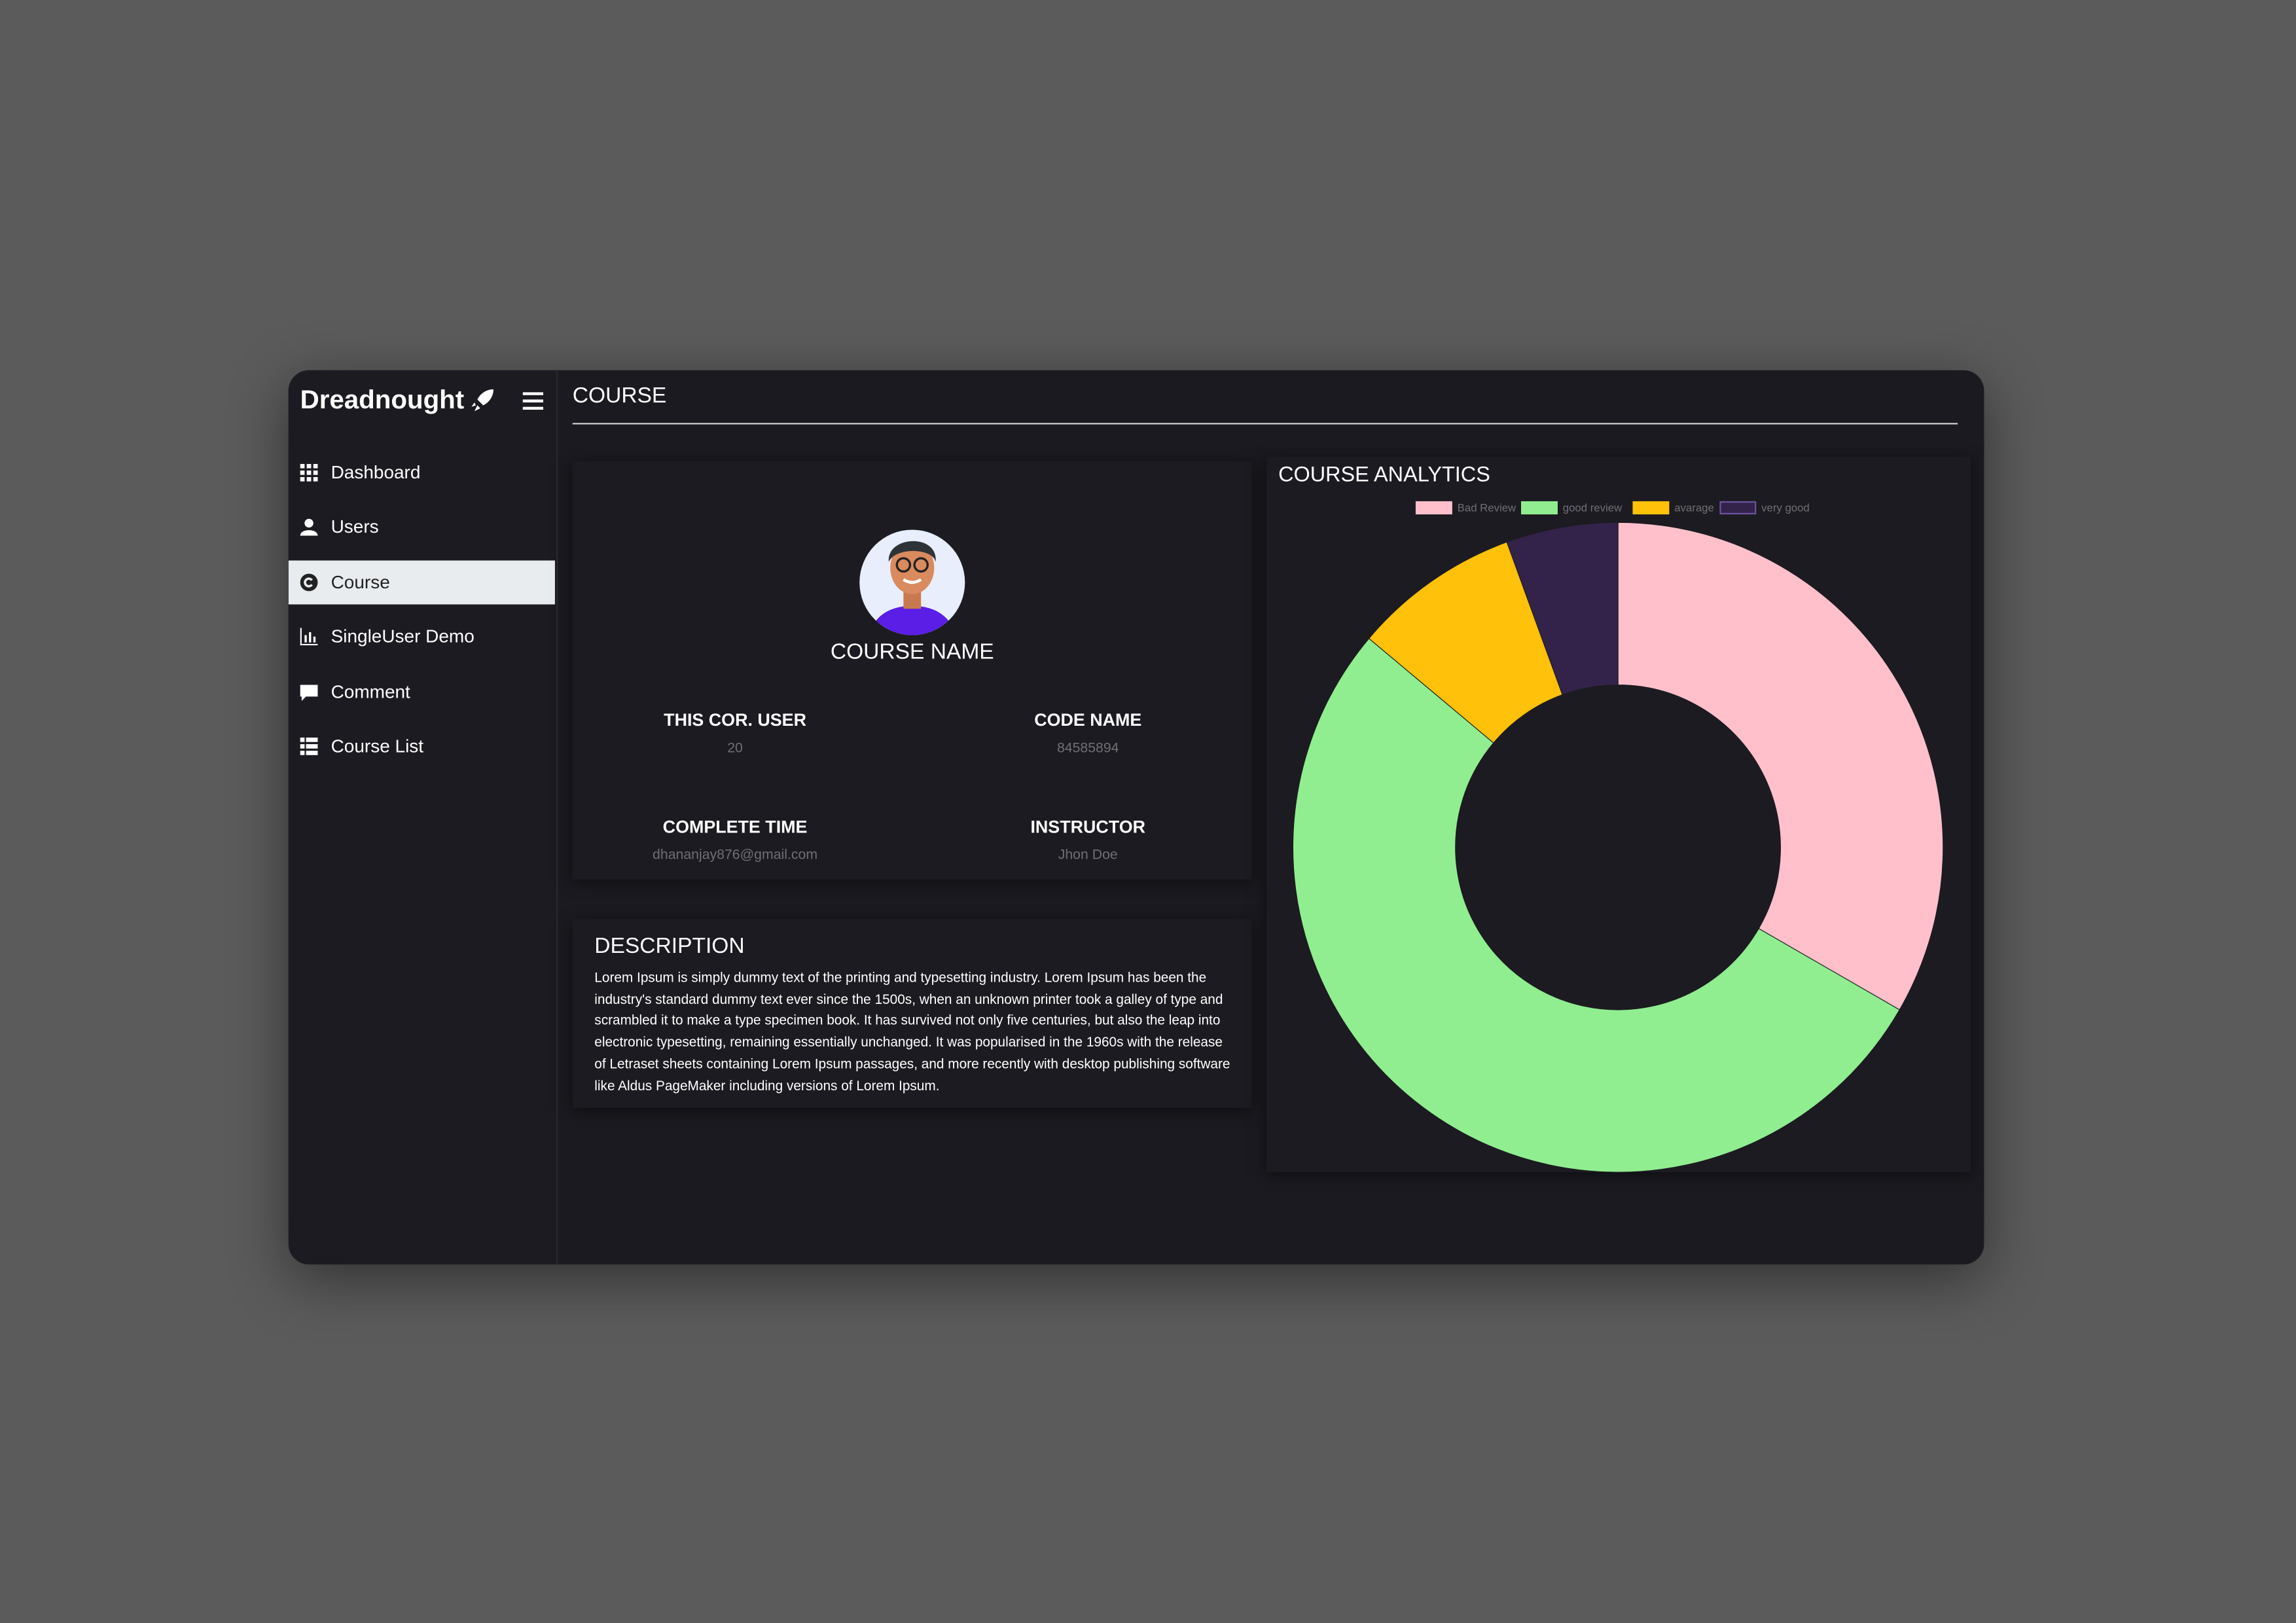 The image size is (2296, 1623). Describe the element at coordinates (422, 473) in the screenshot. I see `nav-item: Dashboard` at that location.